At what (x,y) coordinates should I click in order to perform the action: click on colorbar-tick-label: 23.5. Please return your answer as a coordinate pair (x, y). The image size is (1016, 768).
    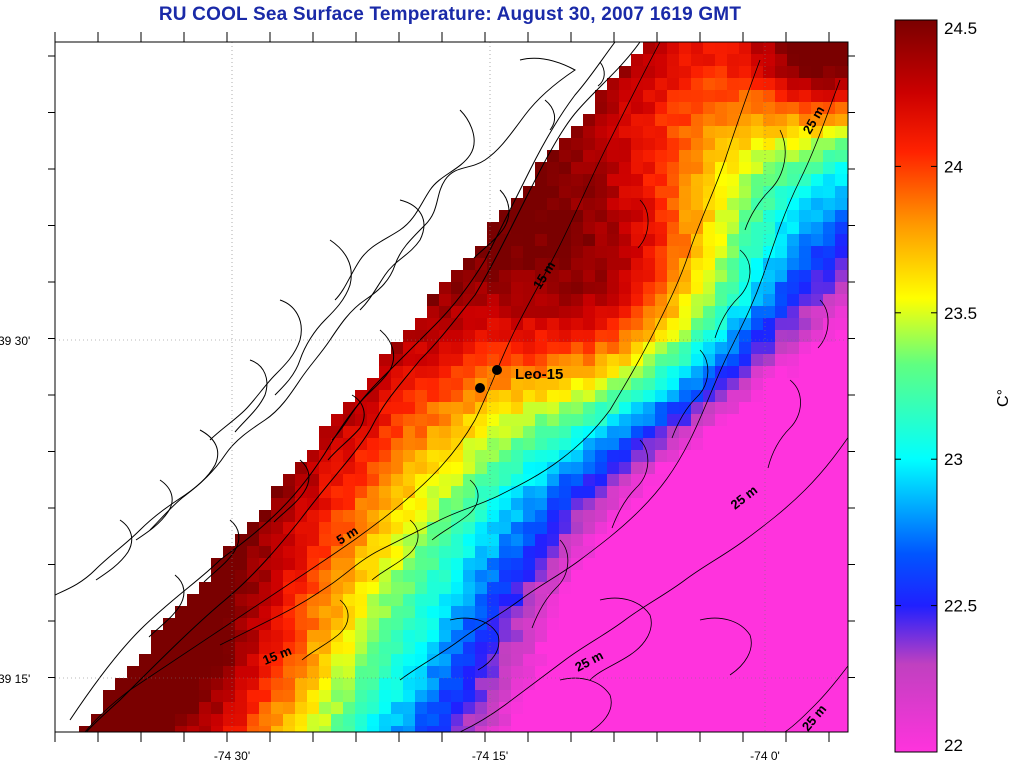
    Looking at the image, I should click on (960, 313).